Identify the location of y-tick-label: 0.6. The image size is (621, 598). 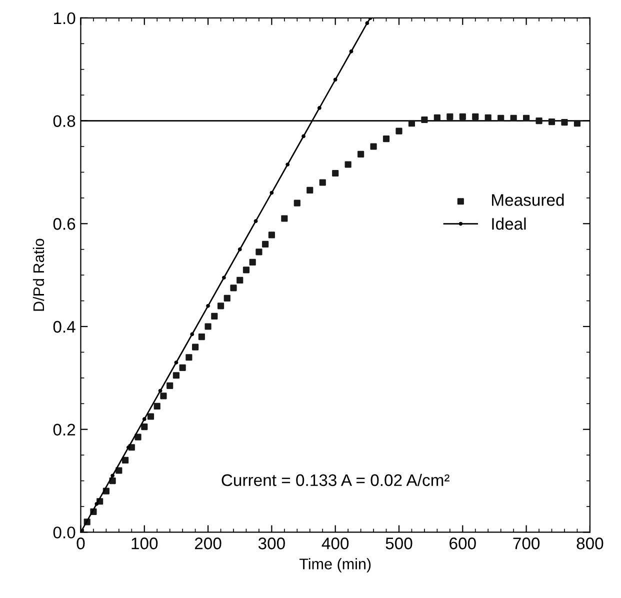
(64, 224).